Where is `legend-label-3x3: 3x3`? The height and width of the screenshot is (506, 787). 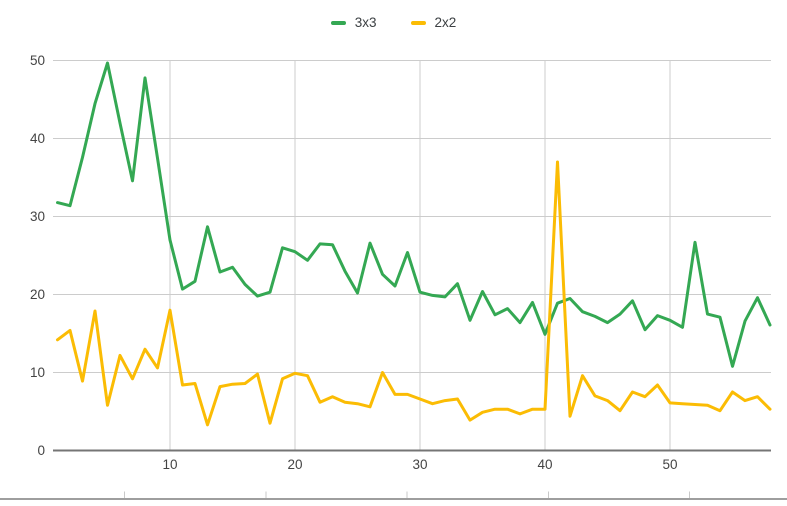
legend-label-3x3: 3x3 is located at coordinates (365, 22).